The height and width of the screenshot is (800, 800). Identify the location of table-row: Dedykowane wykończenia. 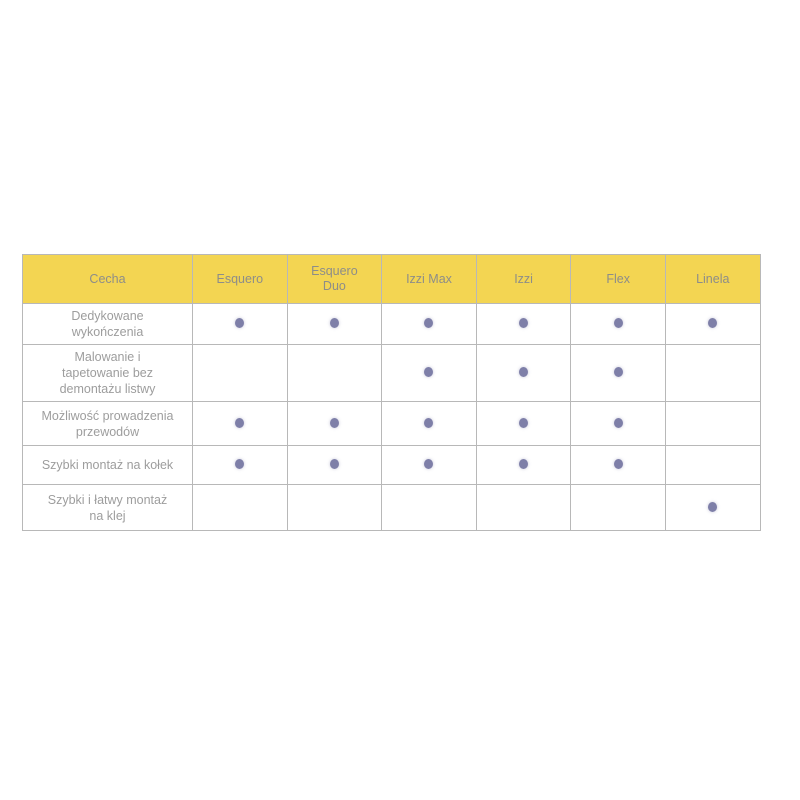
(391, 324).